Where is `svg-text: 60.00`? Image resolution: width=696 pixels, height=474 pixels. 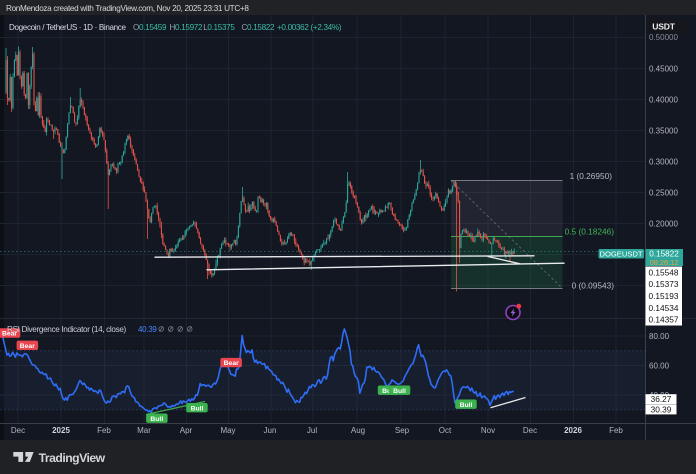
svg-text: 60.00 is located at coordinates (659, 366).